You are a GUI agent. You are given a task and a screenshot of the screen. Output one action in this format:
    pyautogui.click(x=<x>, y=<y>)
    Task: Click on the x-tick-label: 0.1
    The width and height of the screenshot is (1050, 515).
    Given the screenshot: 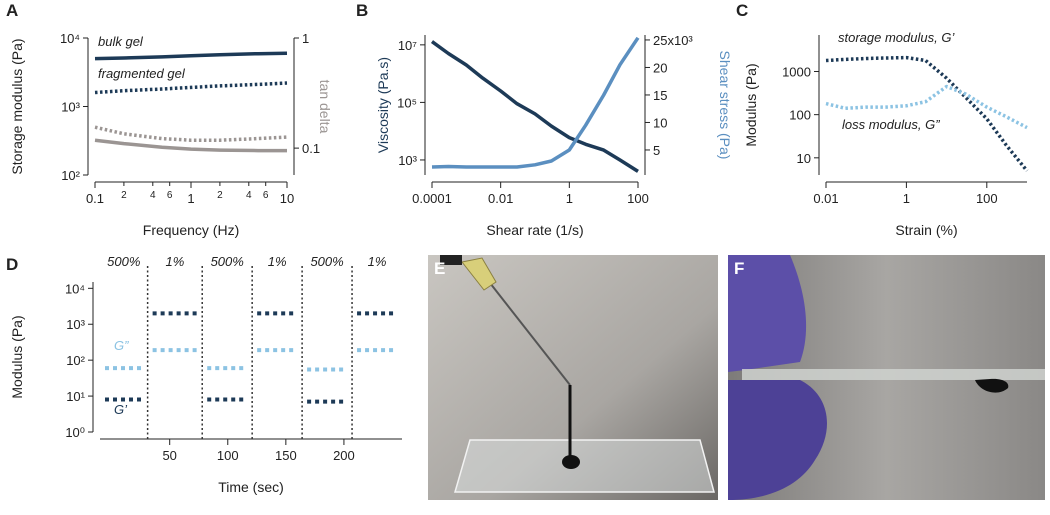 What is the action you would take?
    pyautogui.click(x=95, y=198)
    